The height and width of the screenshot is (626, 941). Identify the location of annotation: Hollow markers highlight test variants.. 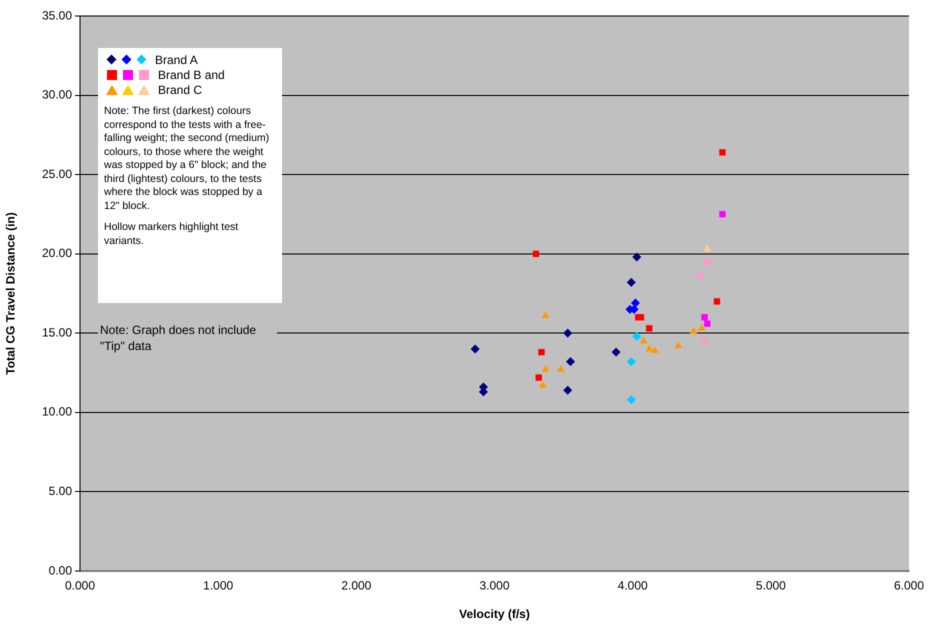
(172, 234).